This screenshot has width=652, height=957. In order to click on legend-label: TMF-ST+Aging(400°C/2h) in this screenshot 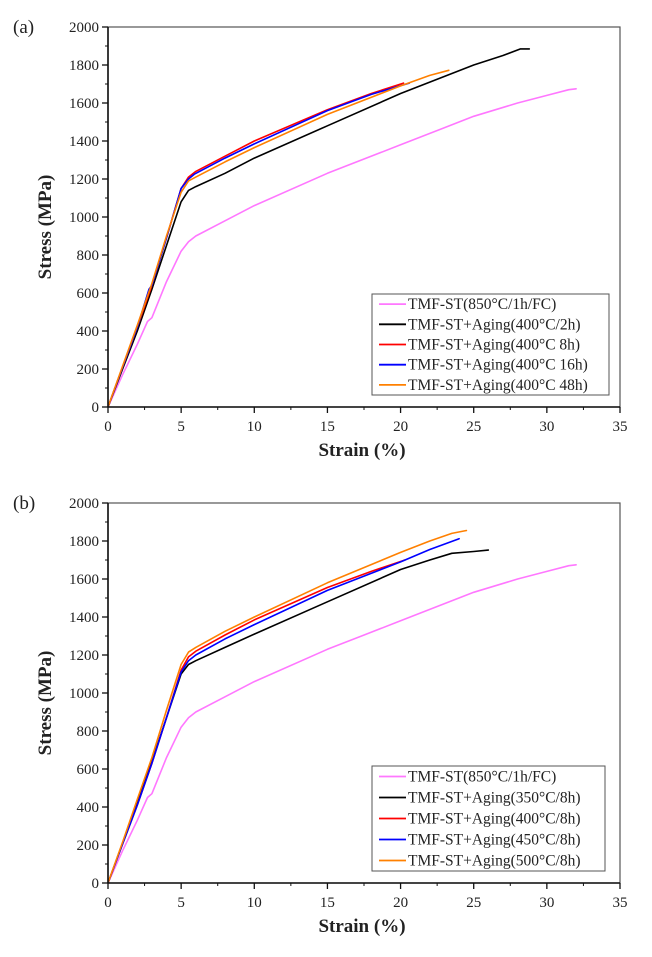, I will do `click(494, 324)`.